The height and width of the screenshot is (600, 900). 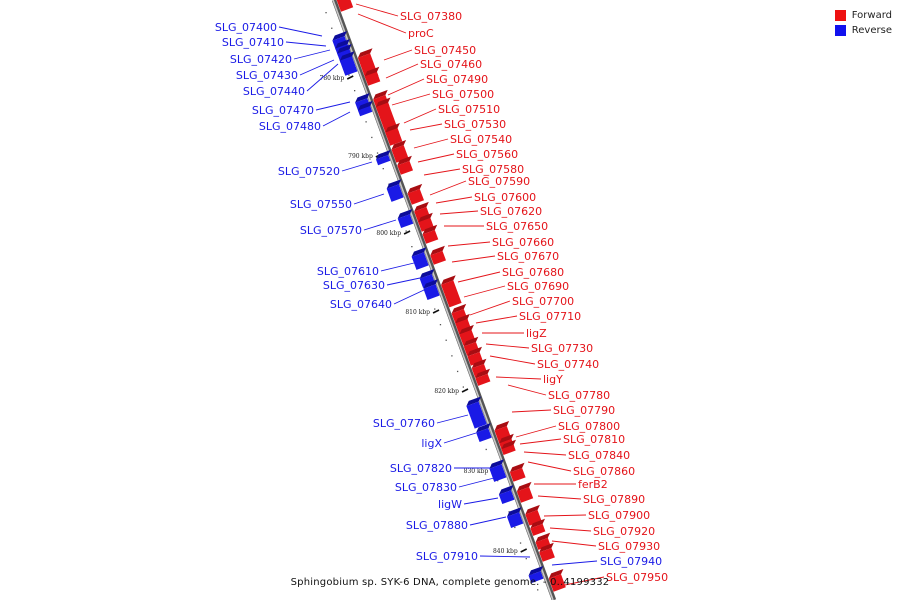 What do you see at coordinates (493, 169) in the screenshot?
I see `forward-gene-label: SLG_07580` at bounding box center [493, 169].